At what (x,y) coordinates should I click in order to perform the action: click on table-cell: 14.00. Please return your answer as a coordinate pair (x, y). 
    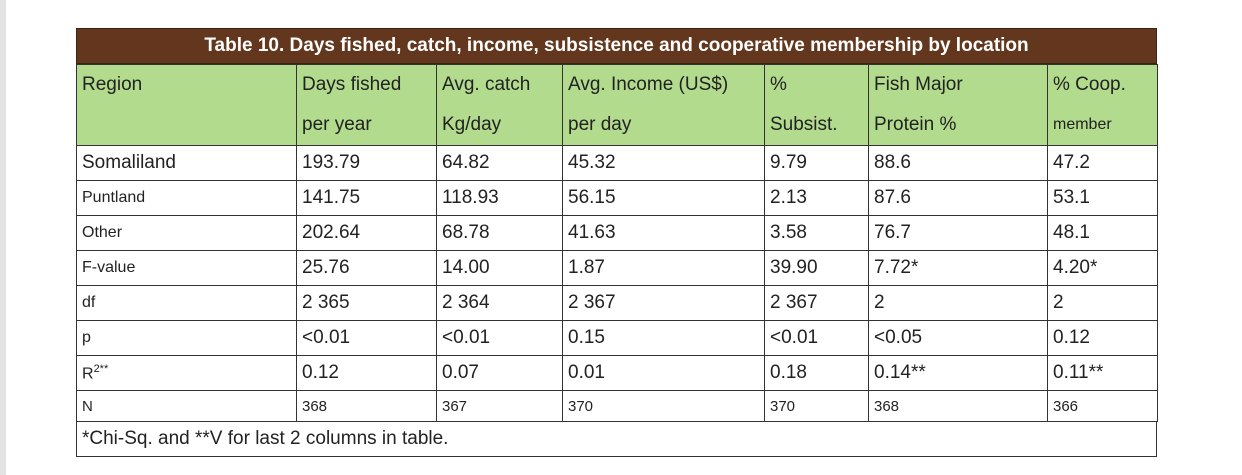
    Looking at the image, I should click on (499, 268).